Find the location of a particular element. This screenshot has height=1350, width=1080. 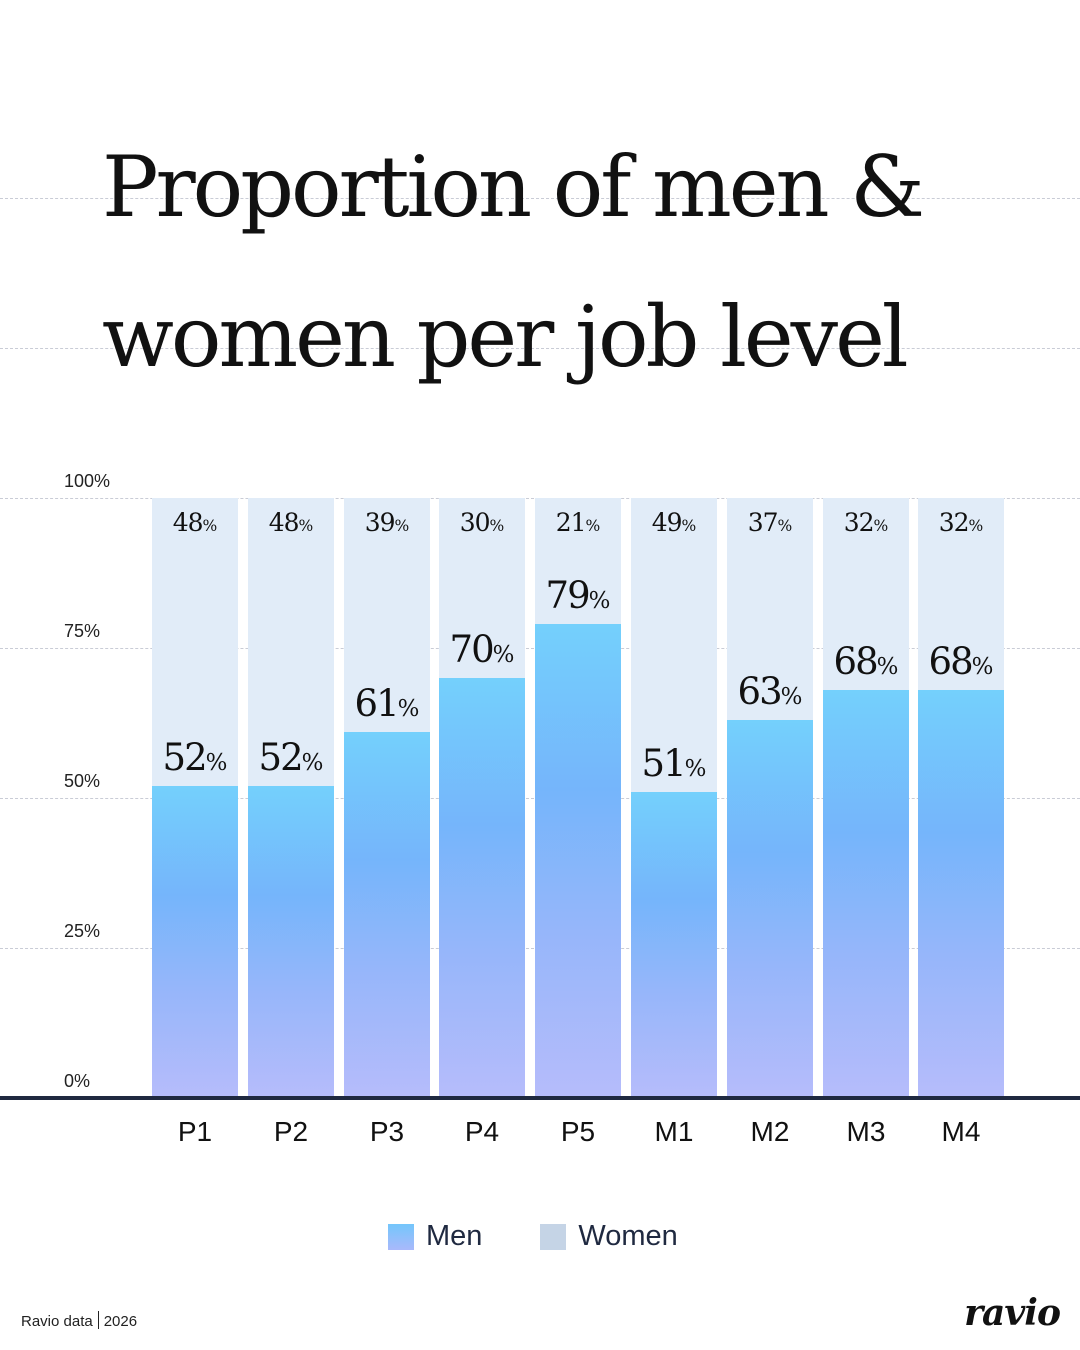

bar-p2: 48% 52% is located at coordinates (291, 798).